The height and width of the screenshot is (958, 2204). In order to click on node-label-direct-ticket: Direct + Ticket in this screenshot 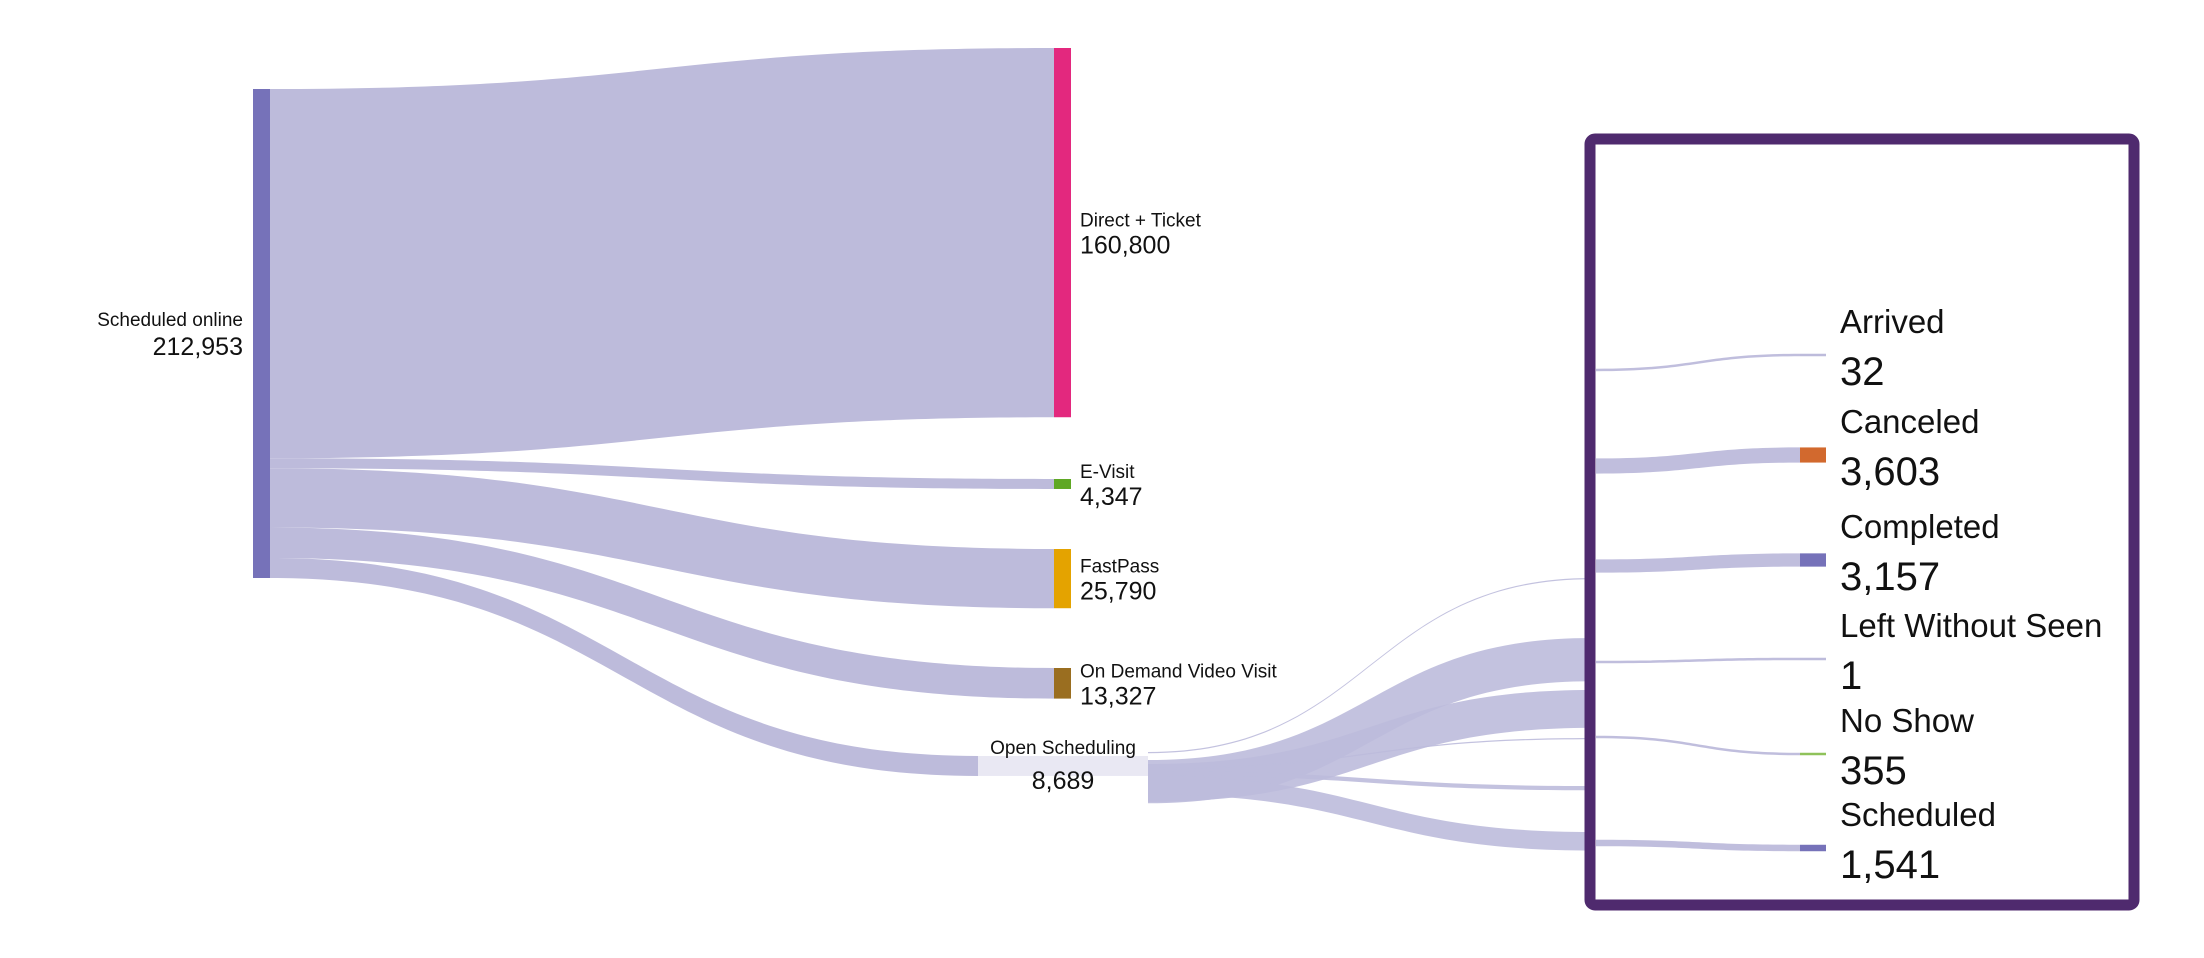, I will do `click(1141, 221)`.